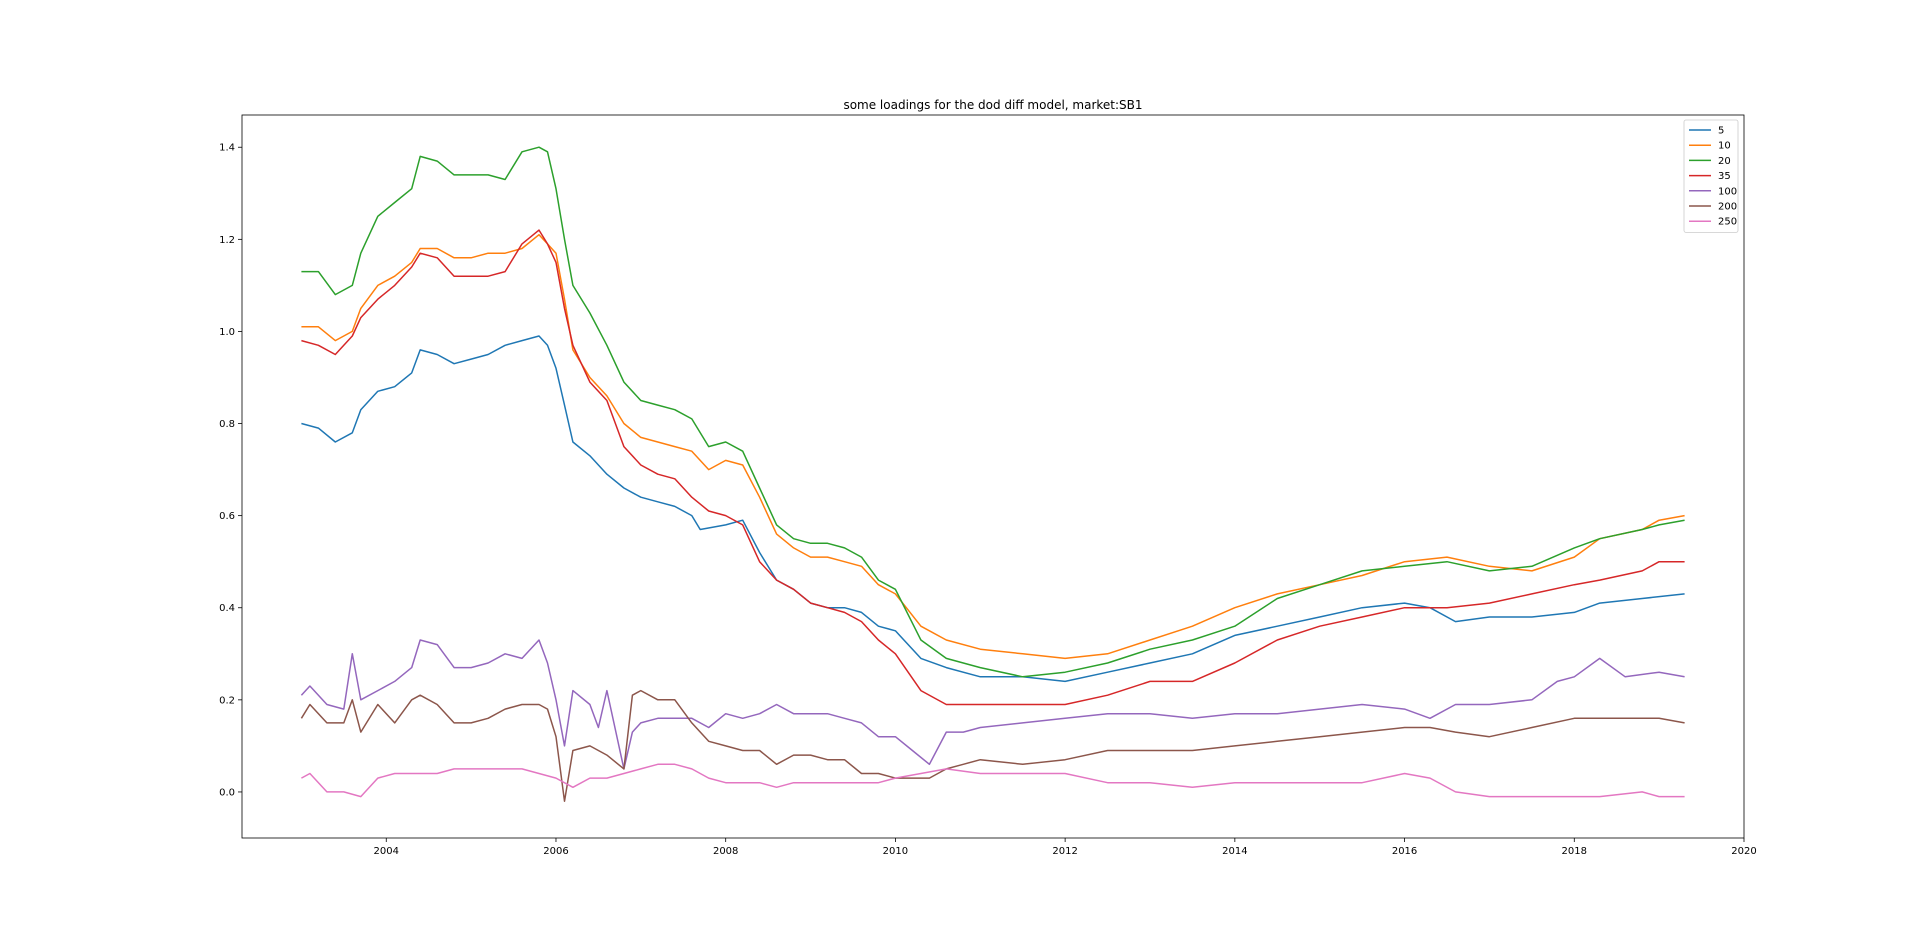 The height and width of the screenshot is (949, 1920). Describe the element at coordinates (725, 851) in the screenshot. I see `x-tick-label: 2008` at that location.